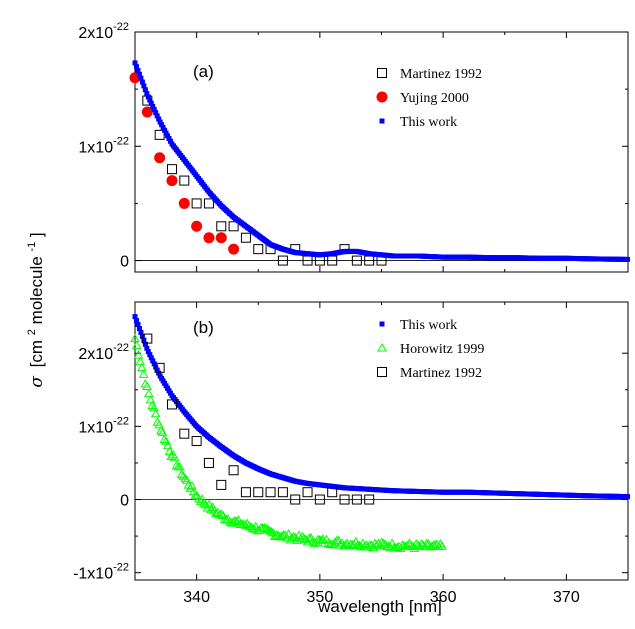  Describe the element at coordinates (101, 572) in the screenshot. I see `y-tick-label: -1x10⁻²²` at that location.